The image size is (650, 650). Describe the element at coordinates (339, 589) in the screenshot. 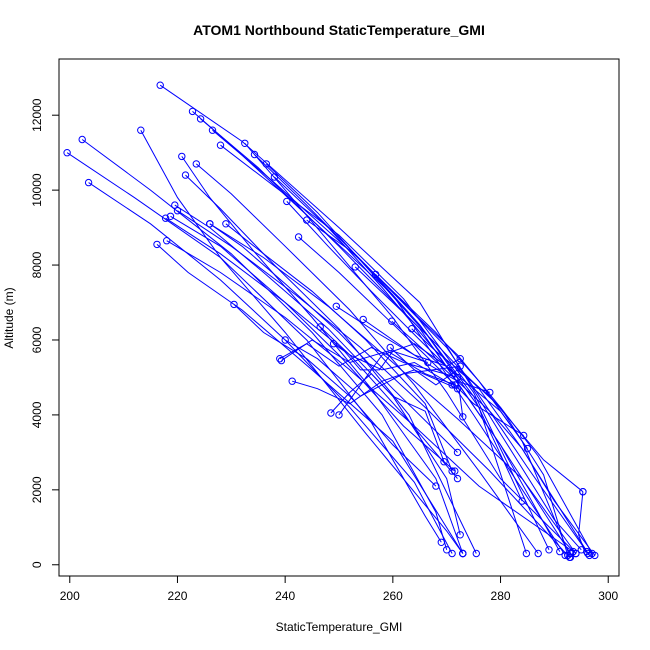

I see `x-axis: 200 220 240 260 280 300` at that location.